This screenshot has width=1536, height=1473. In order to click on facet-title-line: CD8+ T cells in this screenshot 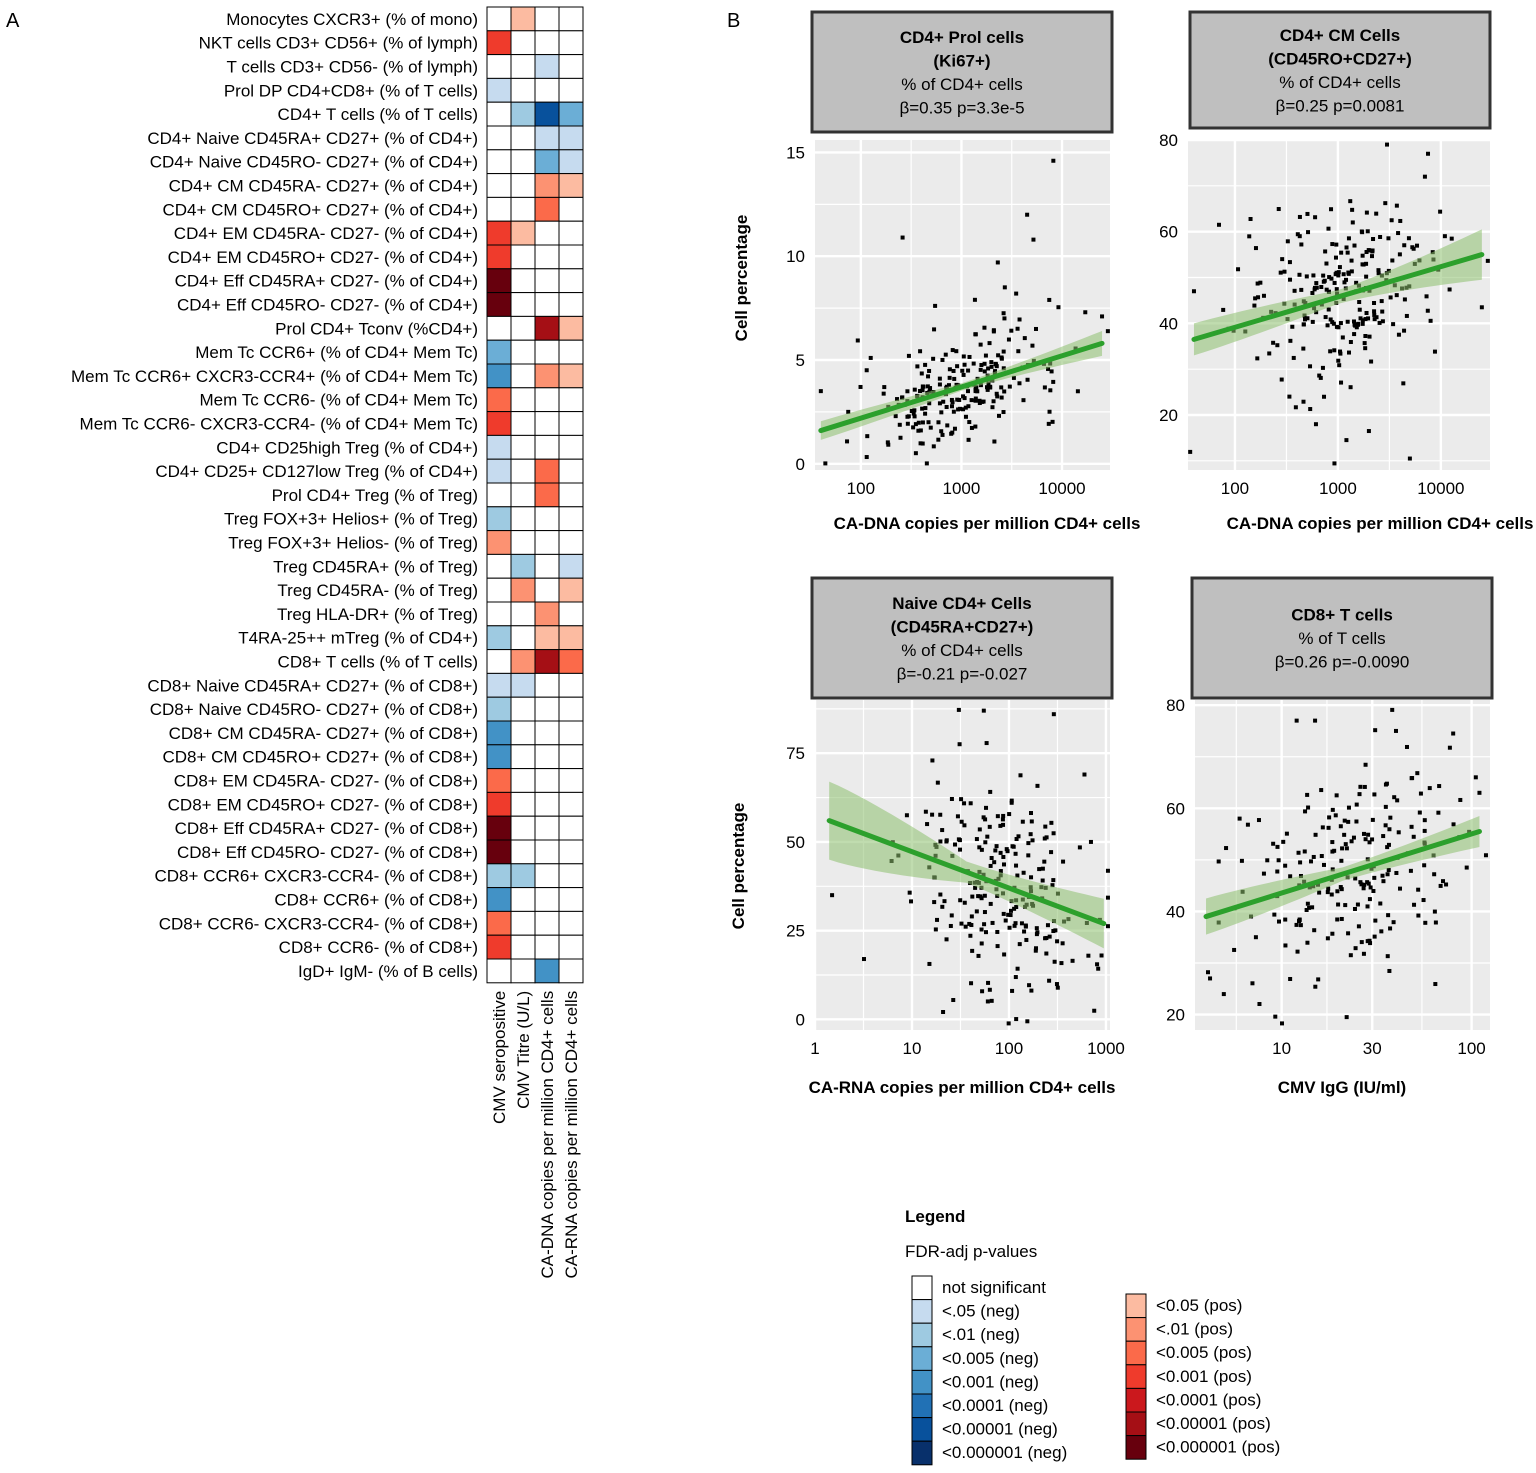, I will do `click(1342, 615)`.